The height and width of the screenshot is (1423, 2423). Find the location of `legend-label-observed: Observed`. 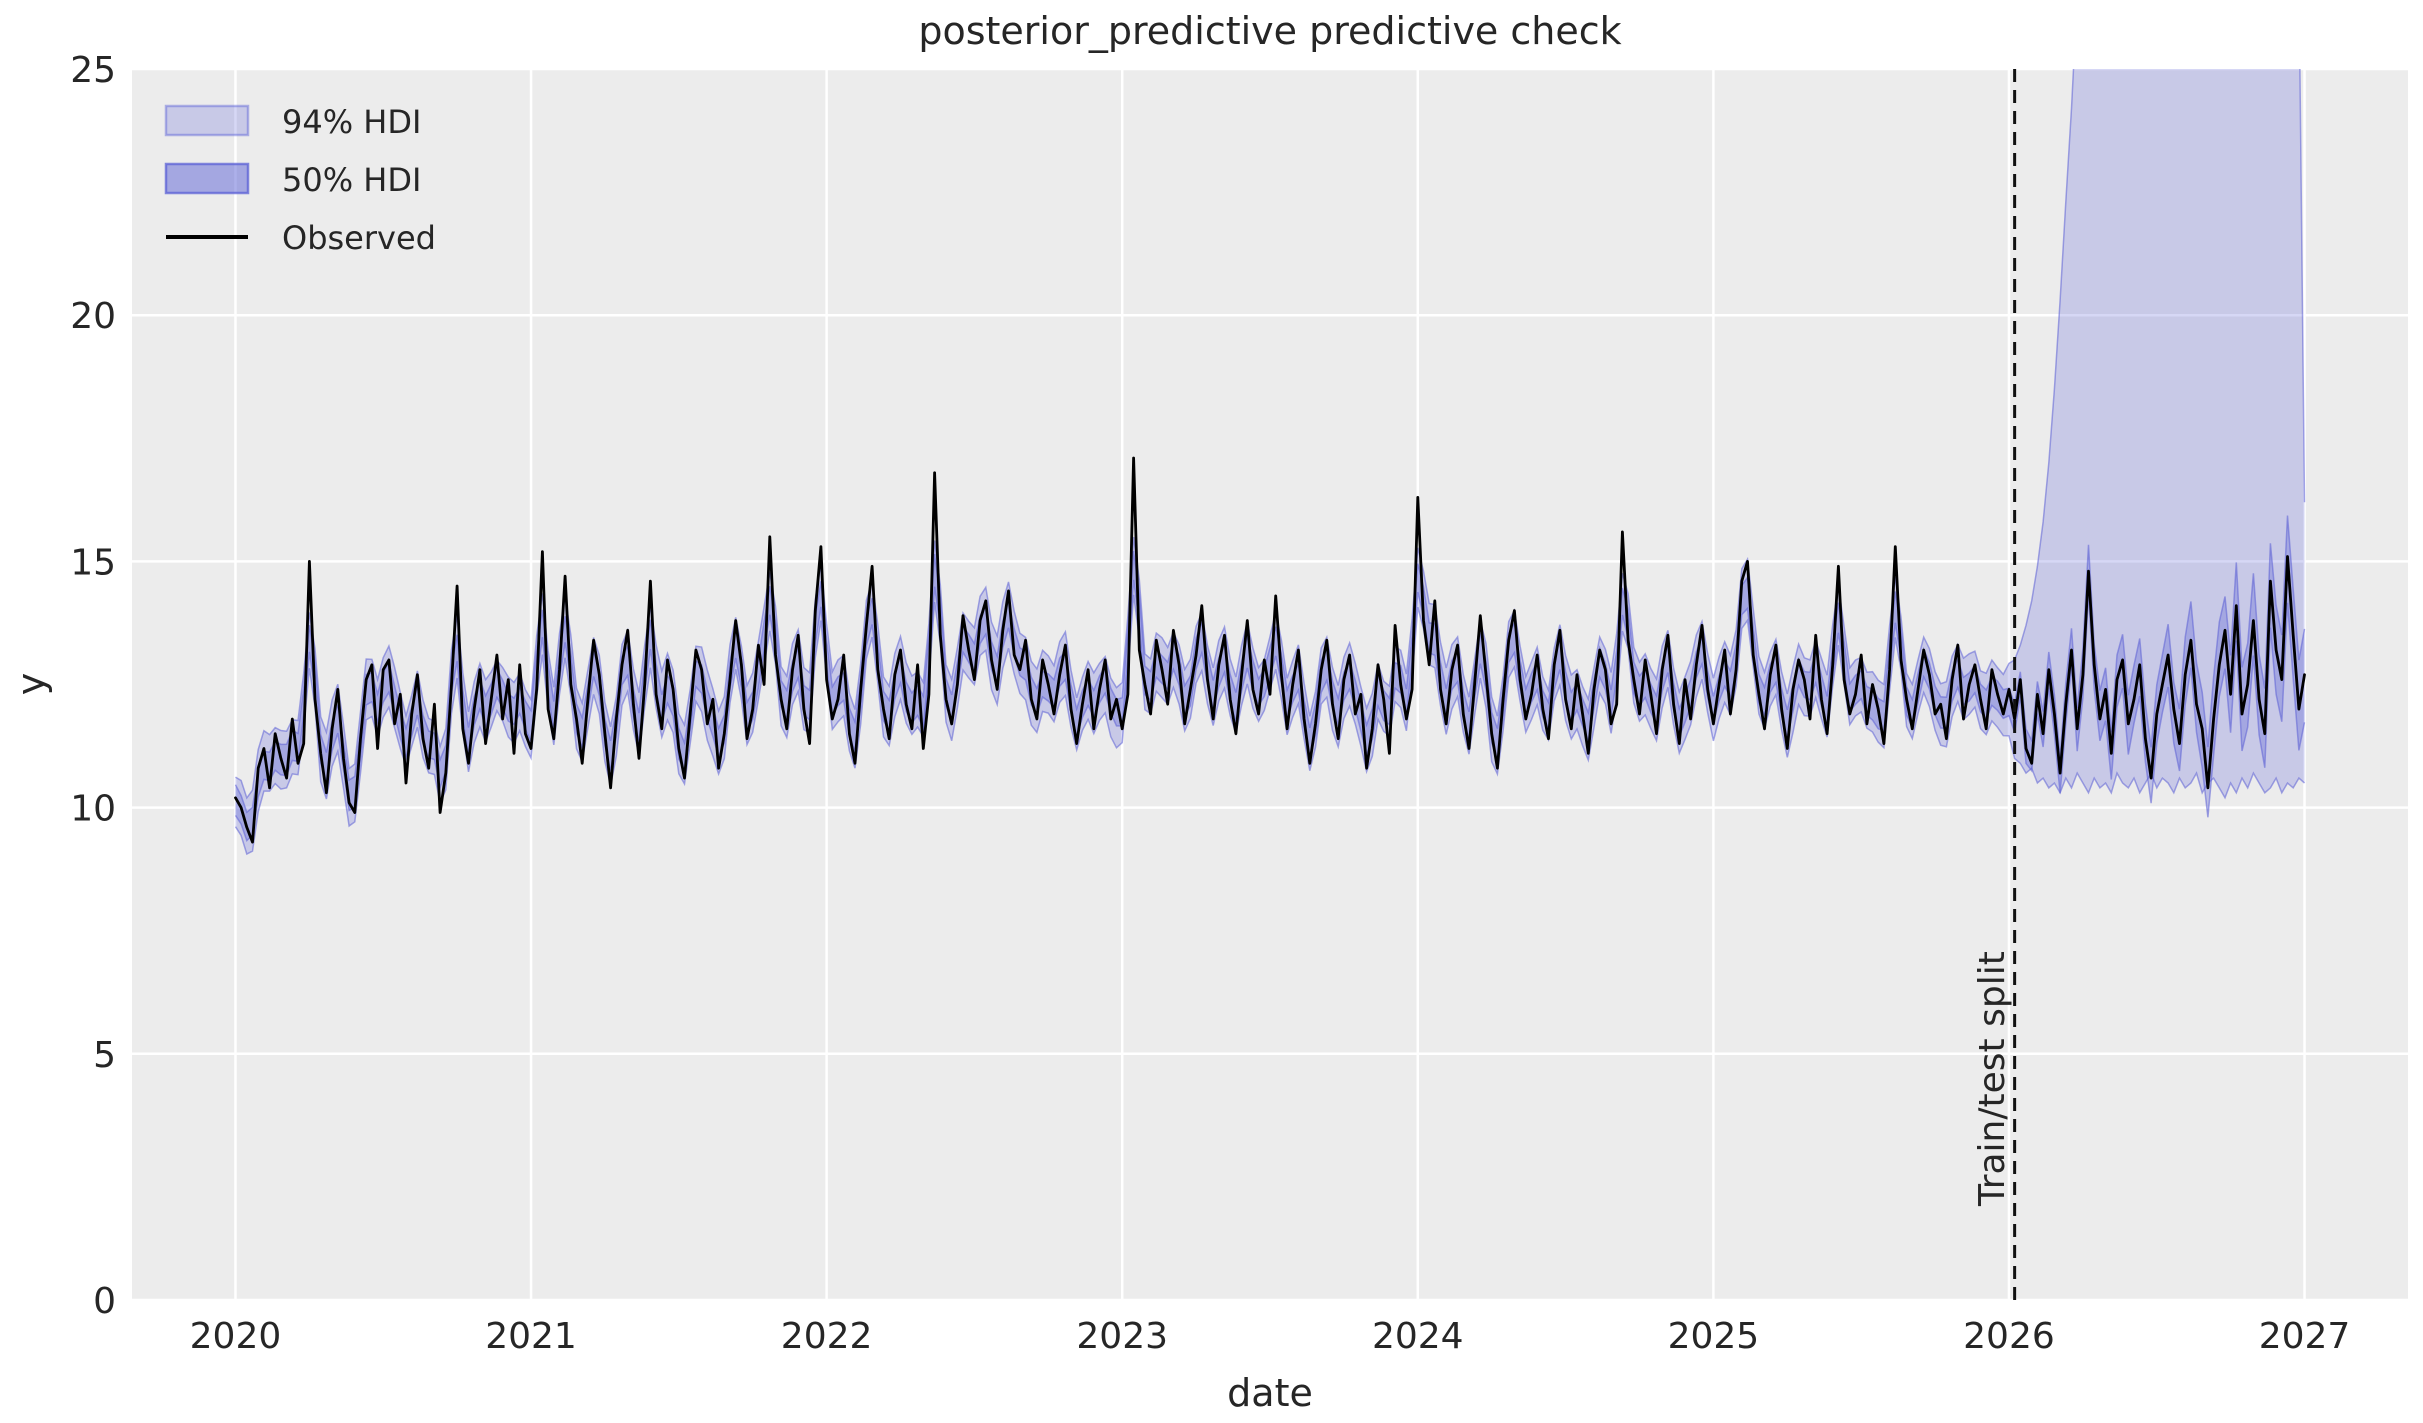

legend-label-observed: Observed is located at coordinates (359, 238).